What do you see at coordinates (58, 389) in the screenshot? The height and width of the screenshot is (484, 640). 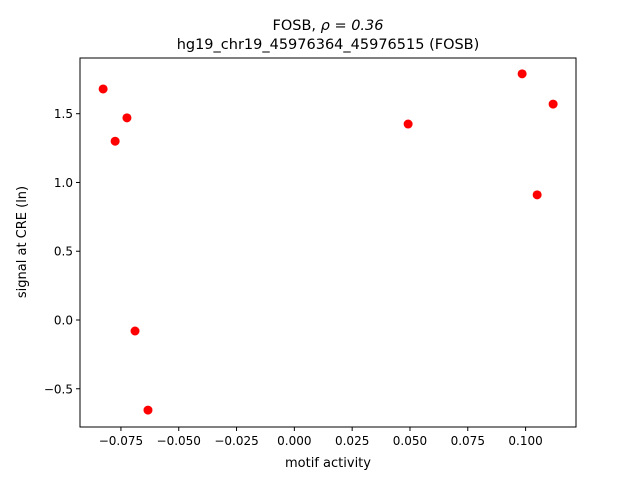 I see `y-tick-label: −0.5` at bounding box center [58, 389].